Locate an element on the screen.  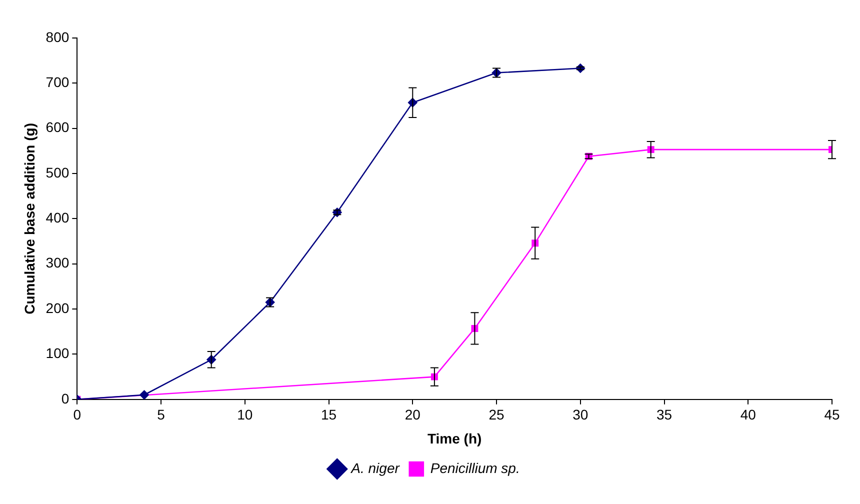
x-tick-label: 15 is located at coordinates (328, 414).